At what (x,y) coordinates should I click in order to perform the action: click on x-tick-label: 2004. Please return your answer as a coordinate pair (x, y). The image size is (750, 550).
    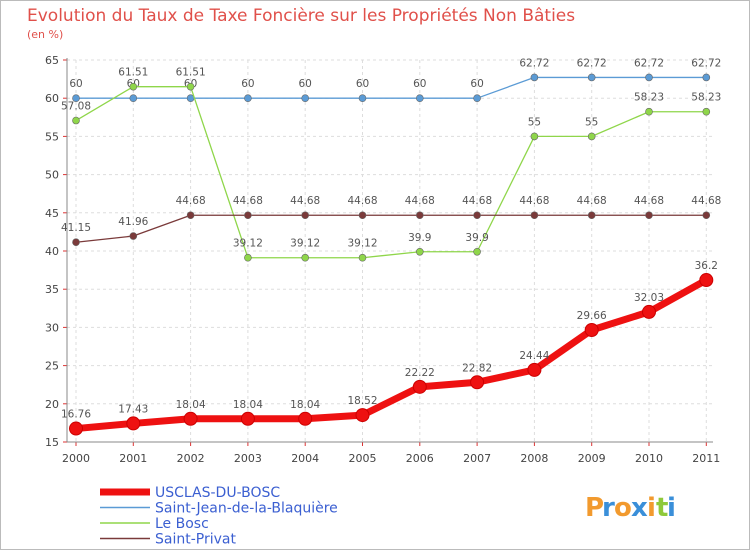
    Looking at the image, I should click on (305, 458).